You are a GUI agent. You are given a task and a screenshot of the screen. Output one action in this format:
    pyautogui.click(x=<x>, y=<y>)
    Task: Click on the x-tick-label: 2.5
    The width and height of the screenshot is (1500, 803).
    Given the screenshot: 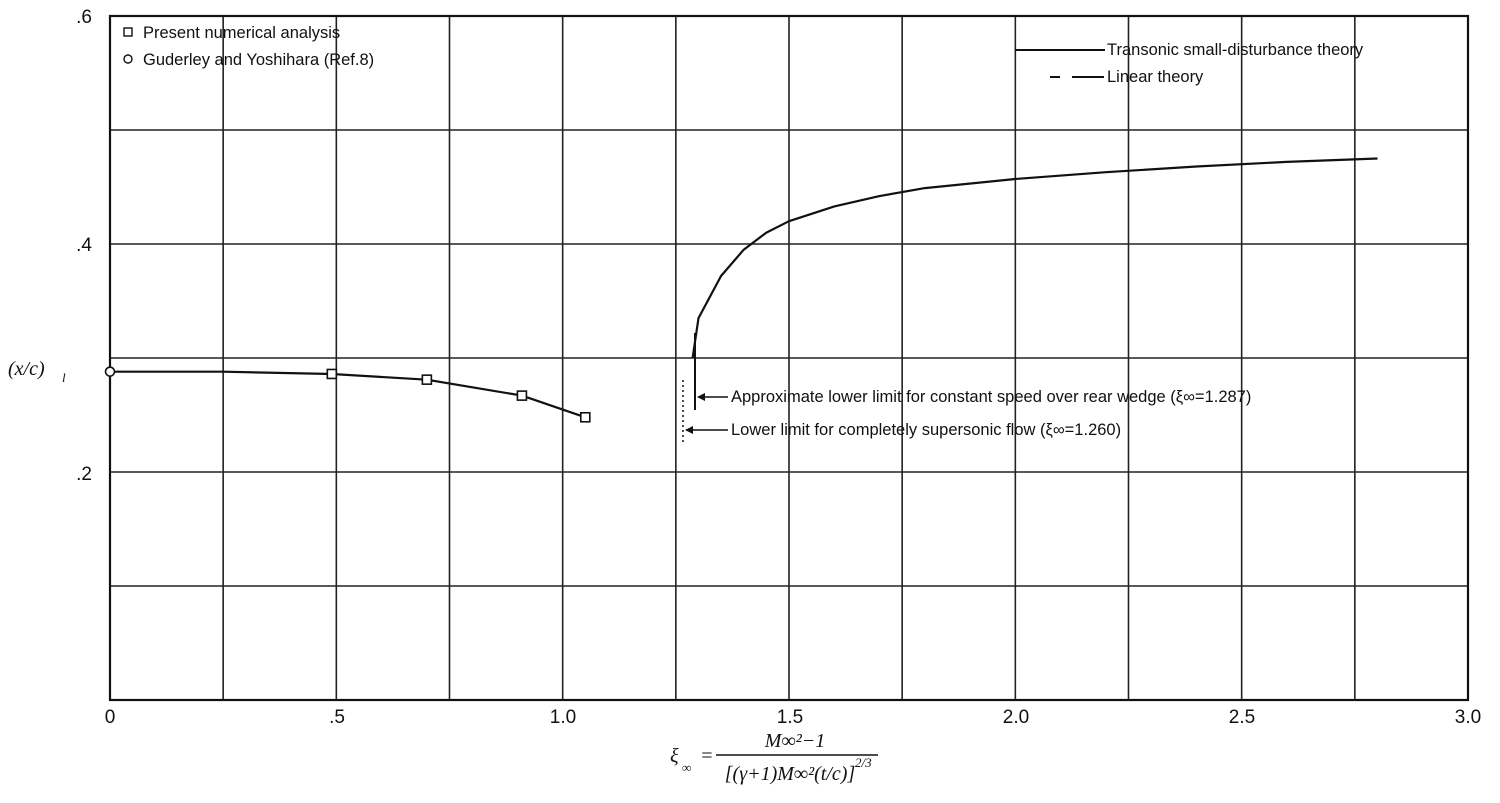 What is the action you would take?
    pyautogui.click(x=1242, y=717)
    